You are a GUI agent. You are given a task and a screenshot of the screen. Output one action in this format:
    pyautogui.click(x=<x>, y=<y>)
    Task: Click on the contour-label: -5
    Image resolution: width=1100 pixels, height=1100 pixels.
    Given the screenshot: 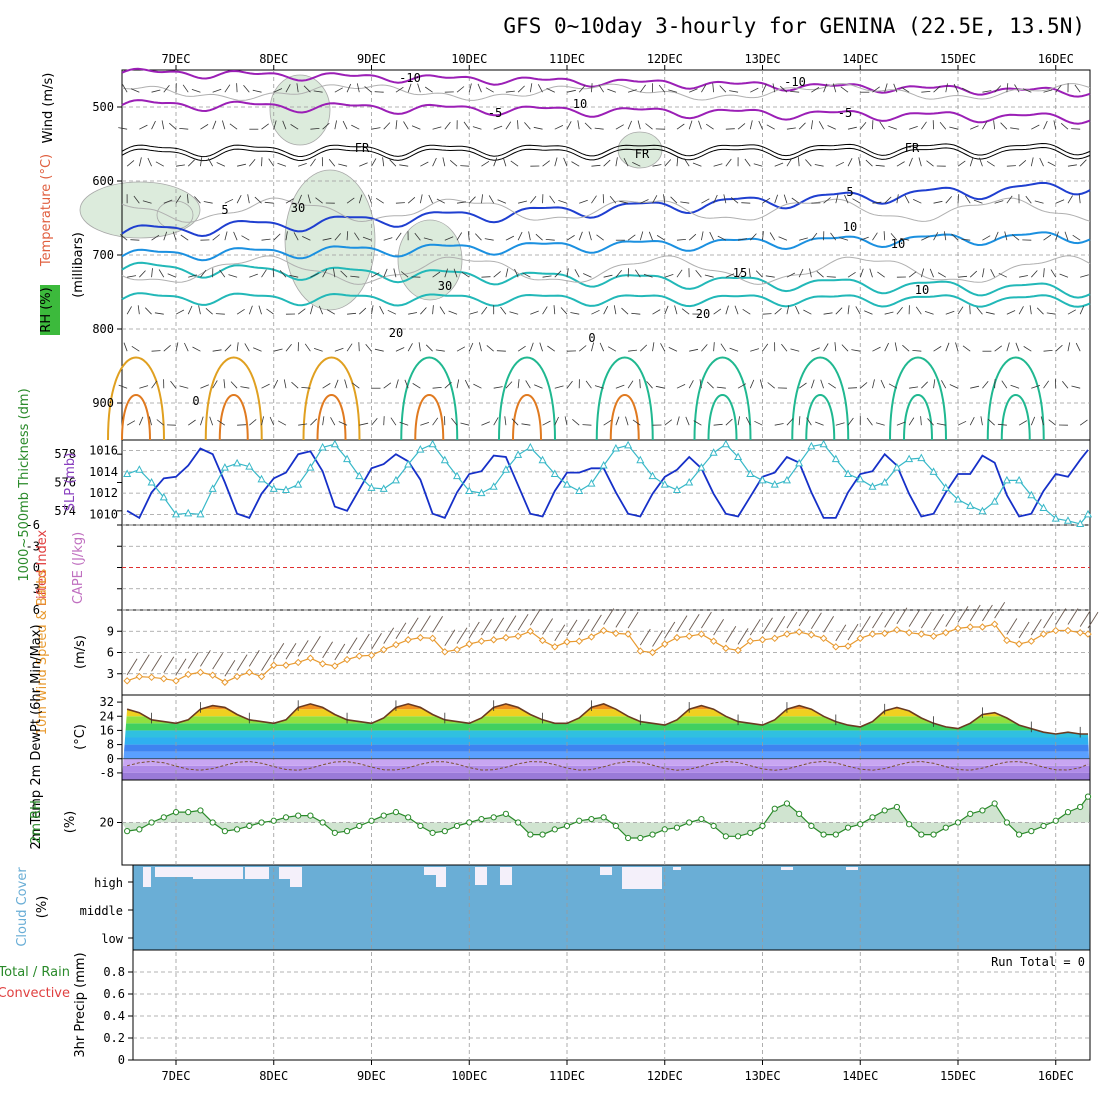 What is the action you would take?
    pyautogui.click(x=495, y=113)
    